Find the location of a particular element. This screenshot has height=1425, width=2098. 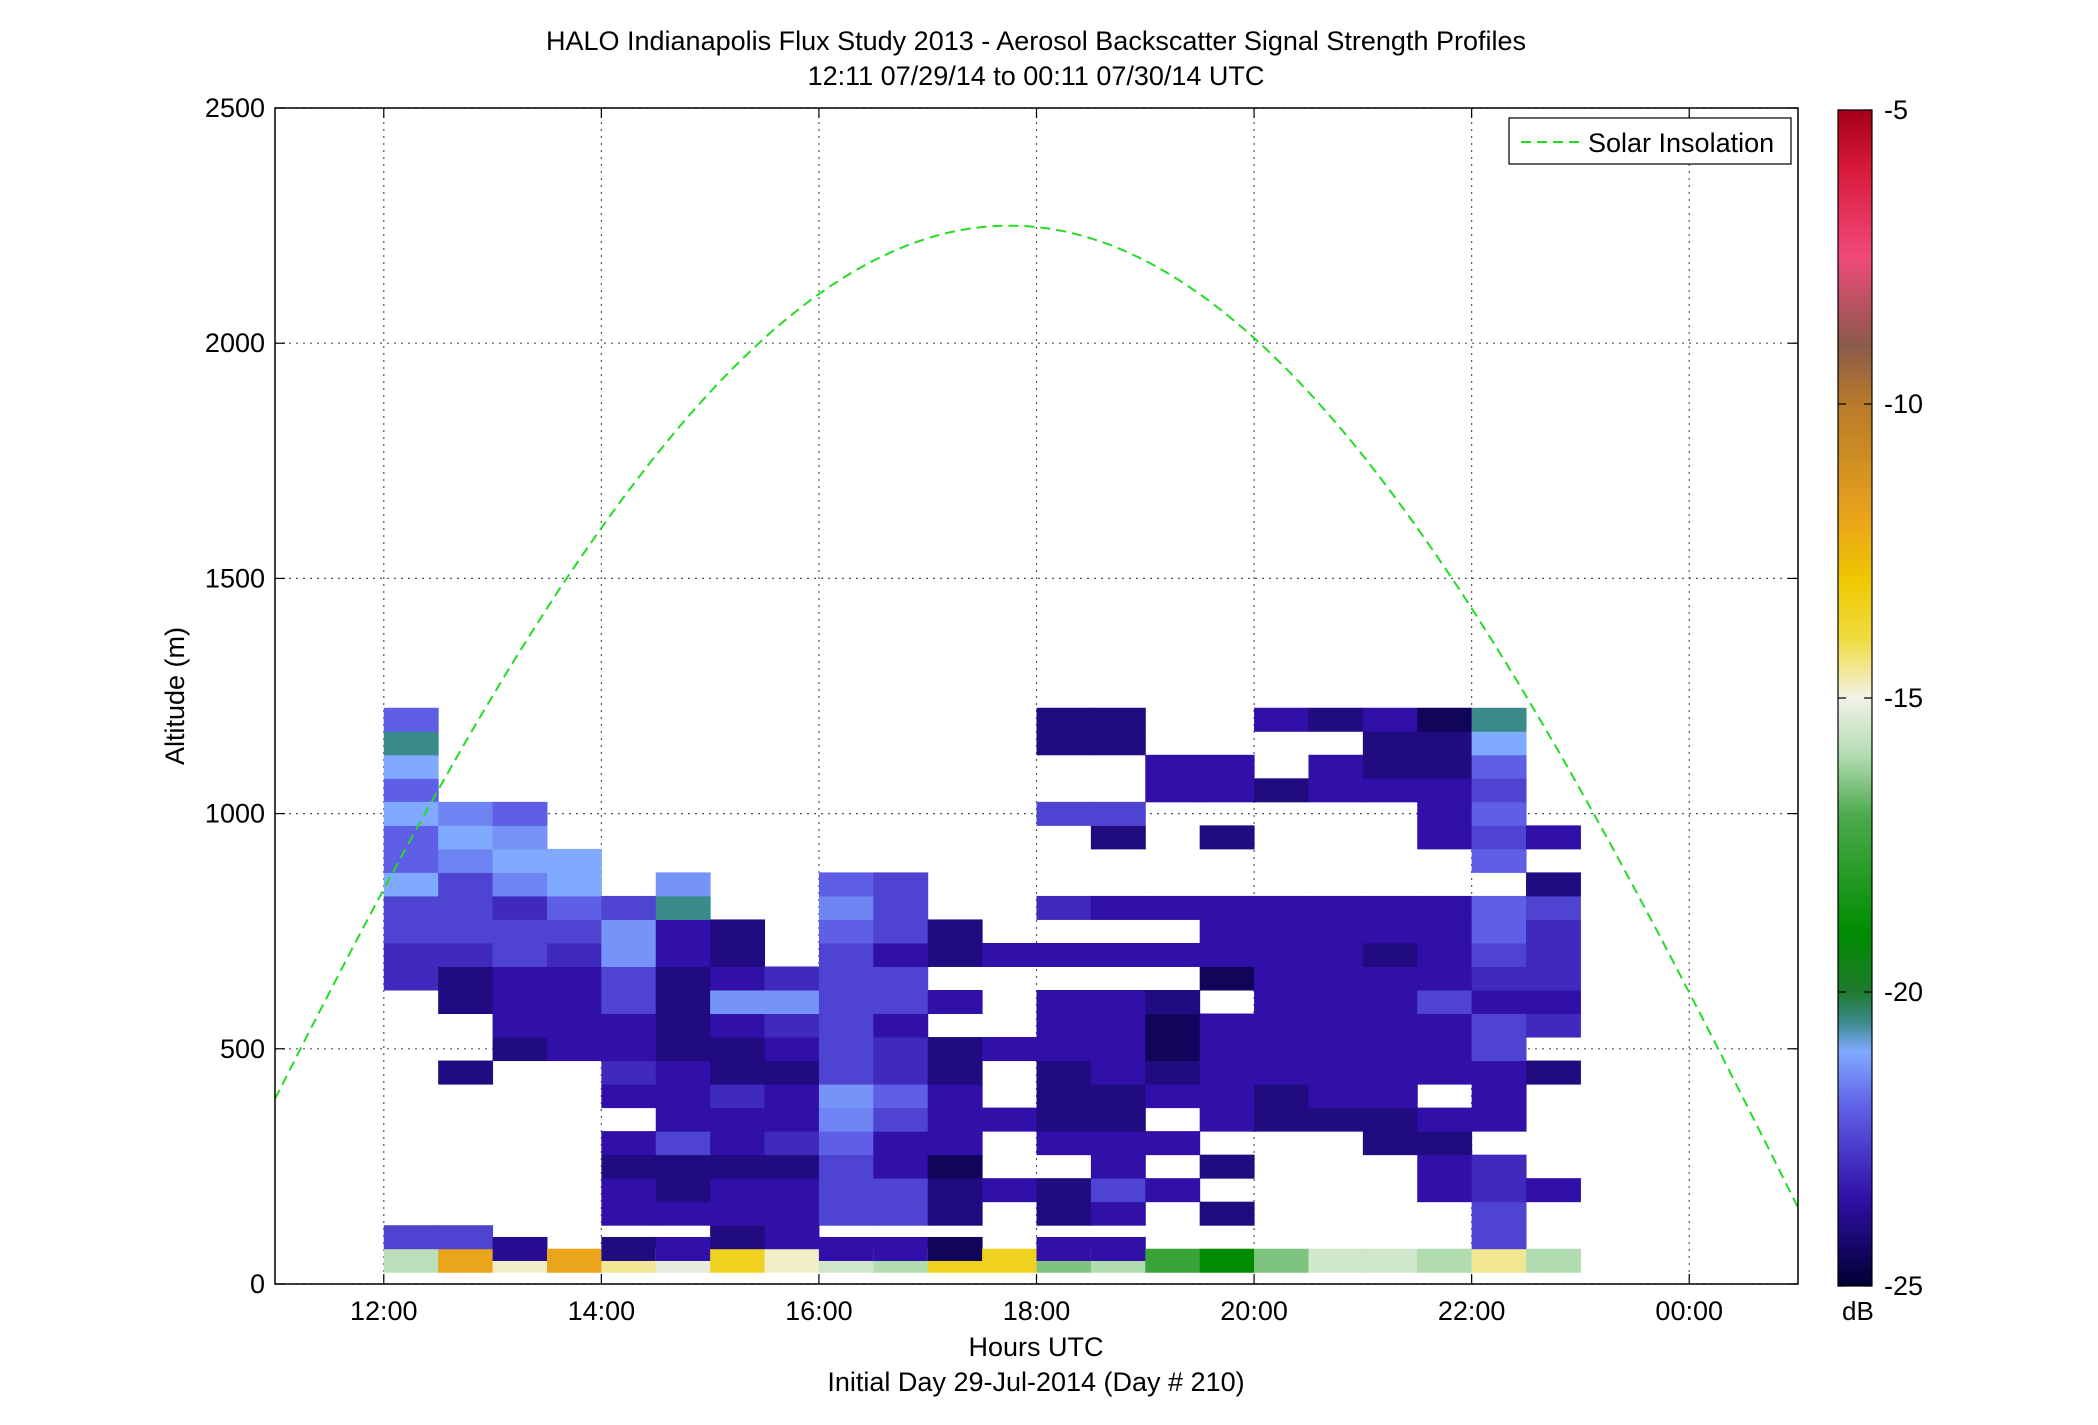

y-tick-label: 1000 is located at coordinates (235, 814).